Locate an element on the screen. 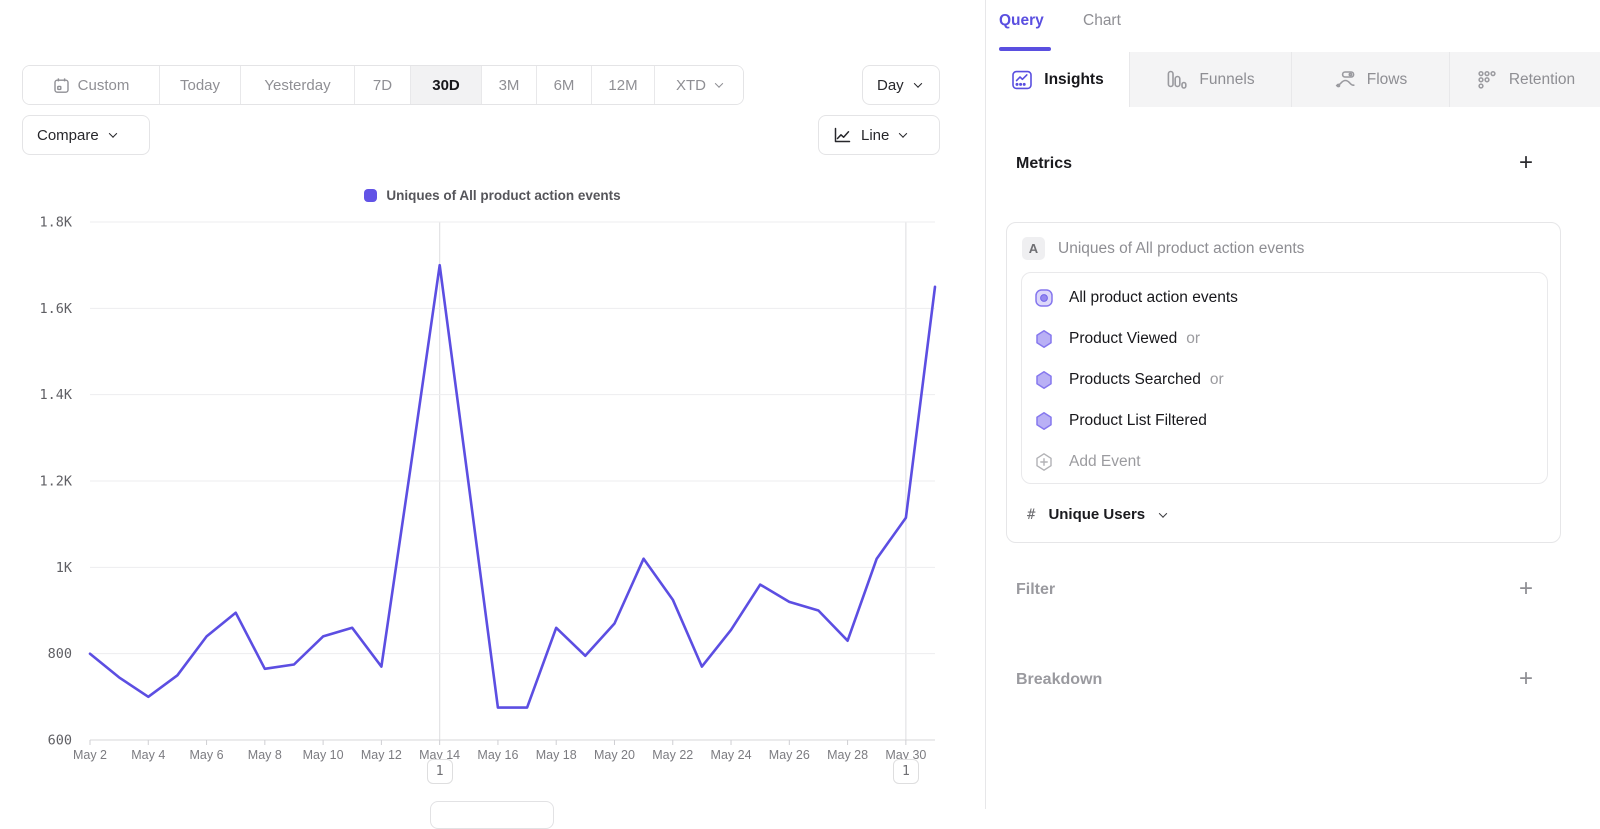 This screenshot has height=829, width=1600. add-breakdown-button: + is located at coordinates (1526, 678).